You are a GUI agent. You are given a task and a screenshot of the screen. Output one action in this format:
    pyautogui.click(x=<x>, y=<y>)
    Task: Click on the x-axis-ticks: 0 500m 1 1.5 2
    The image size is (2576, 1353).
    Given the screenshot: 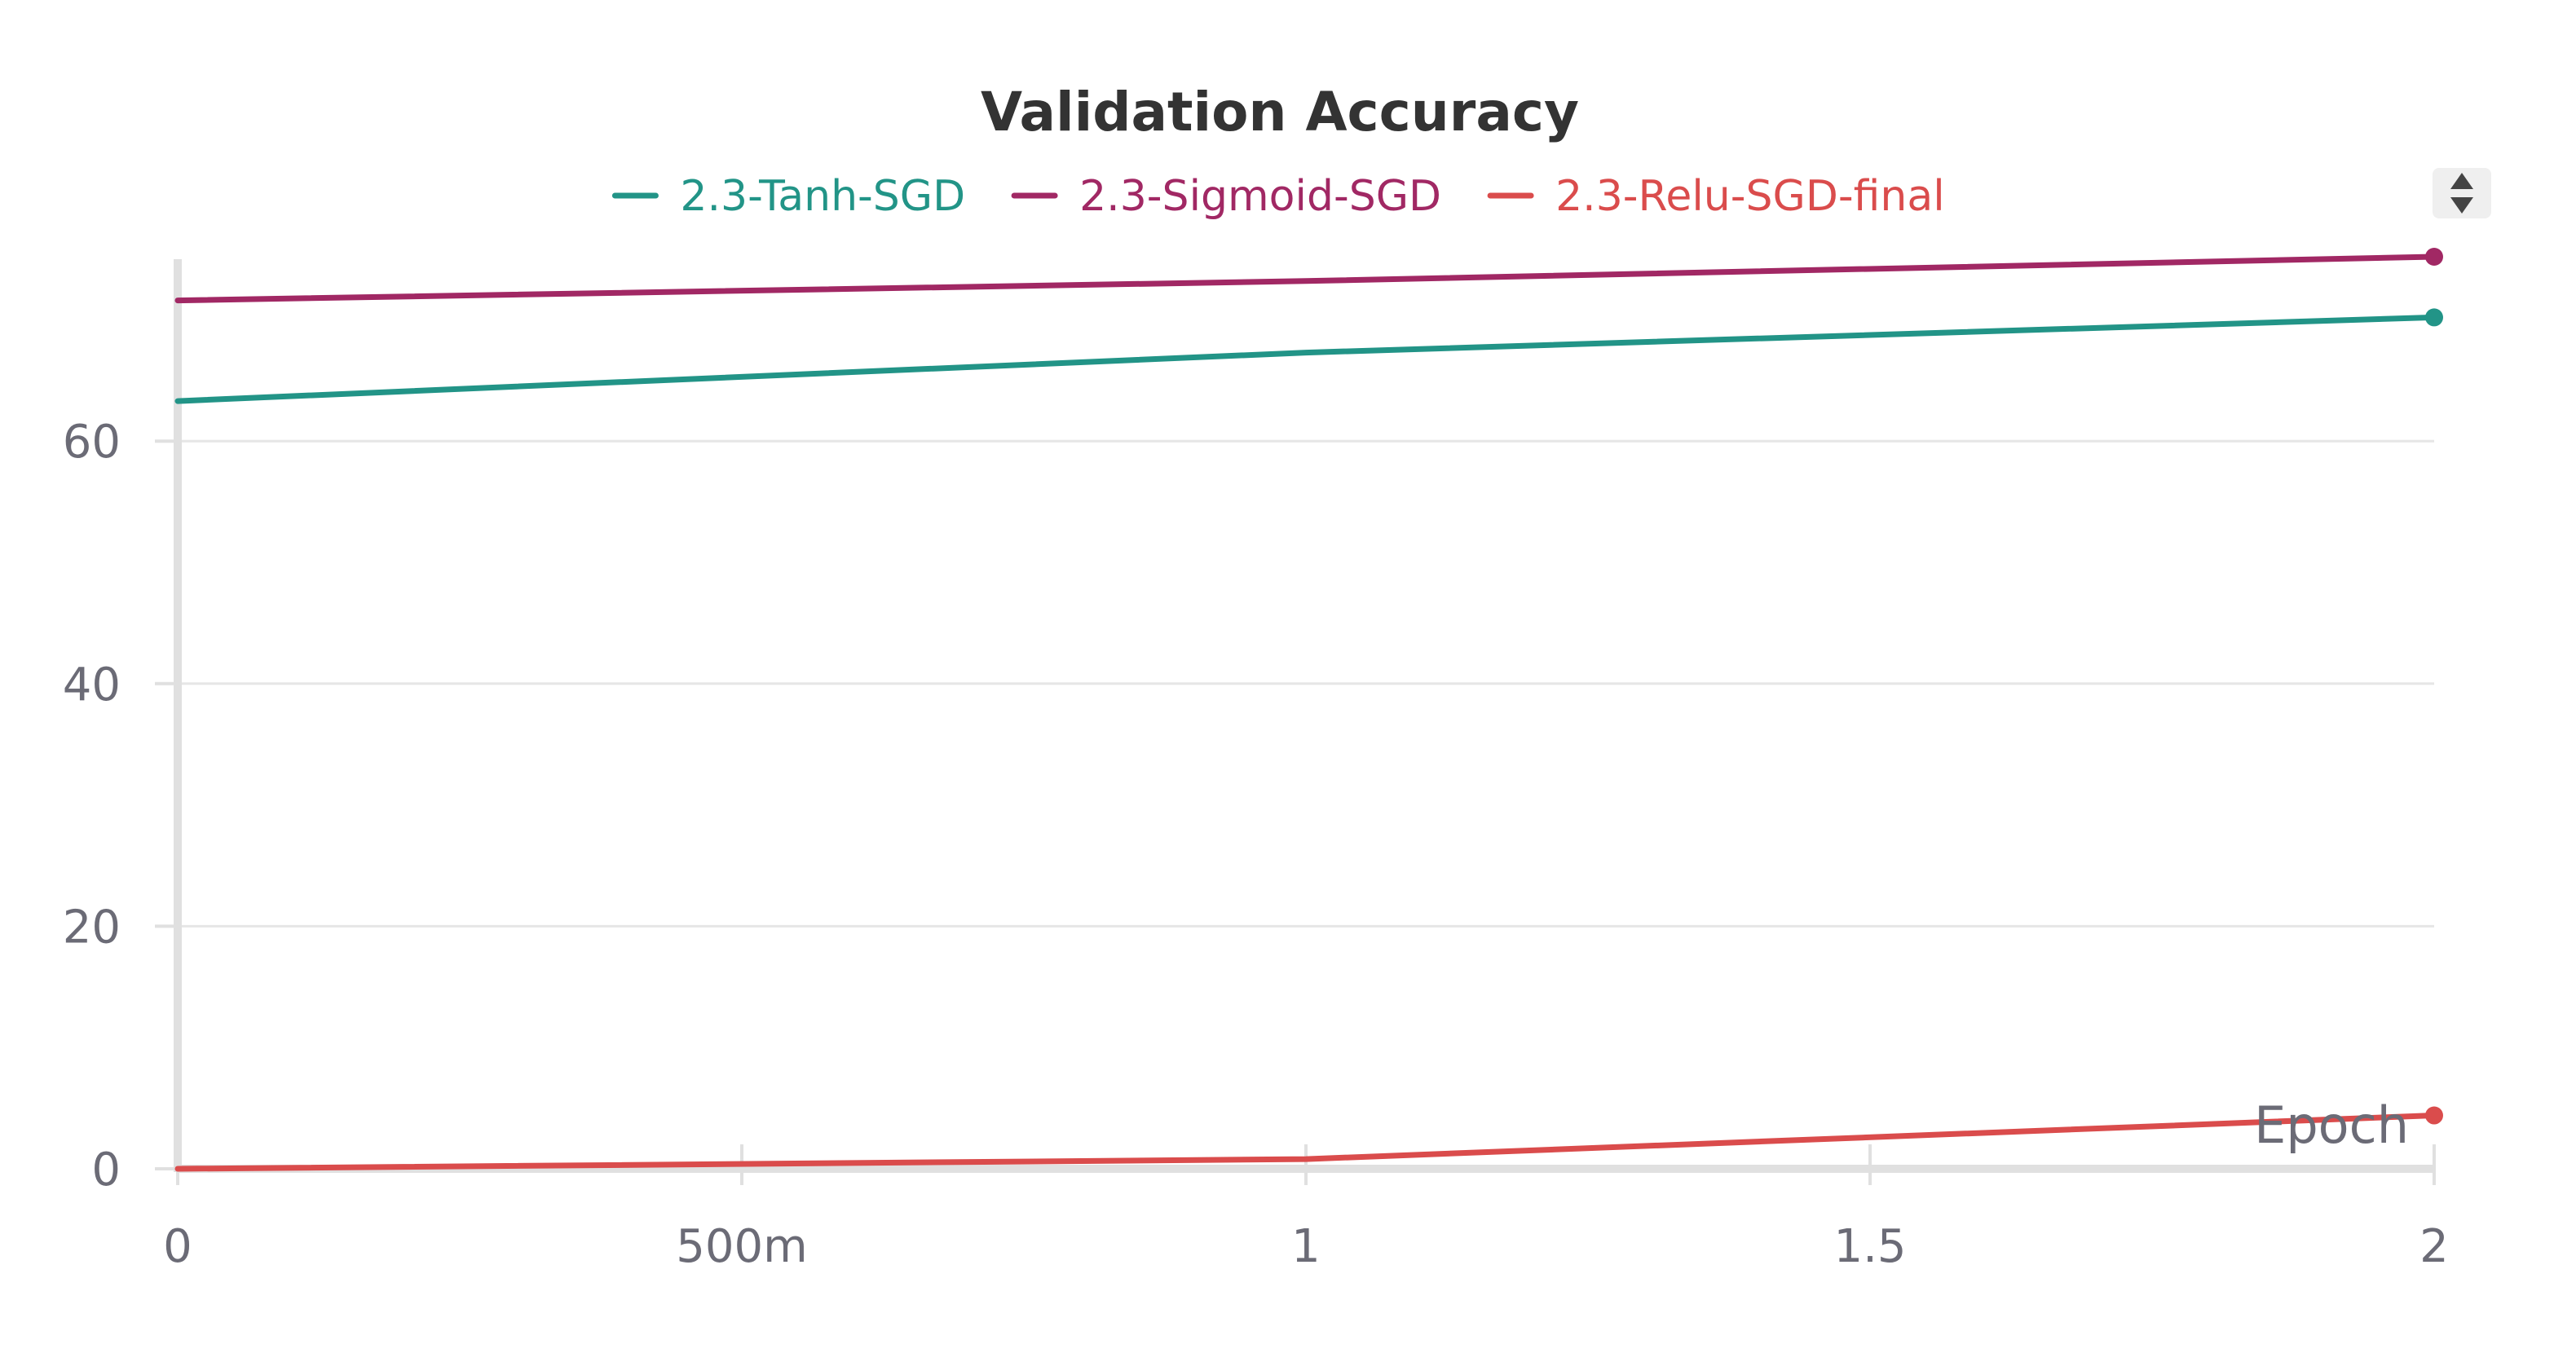 What is the action you would take?
    pyautogui.click(x=1306, y=1208)
    